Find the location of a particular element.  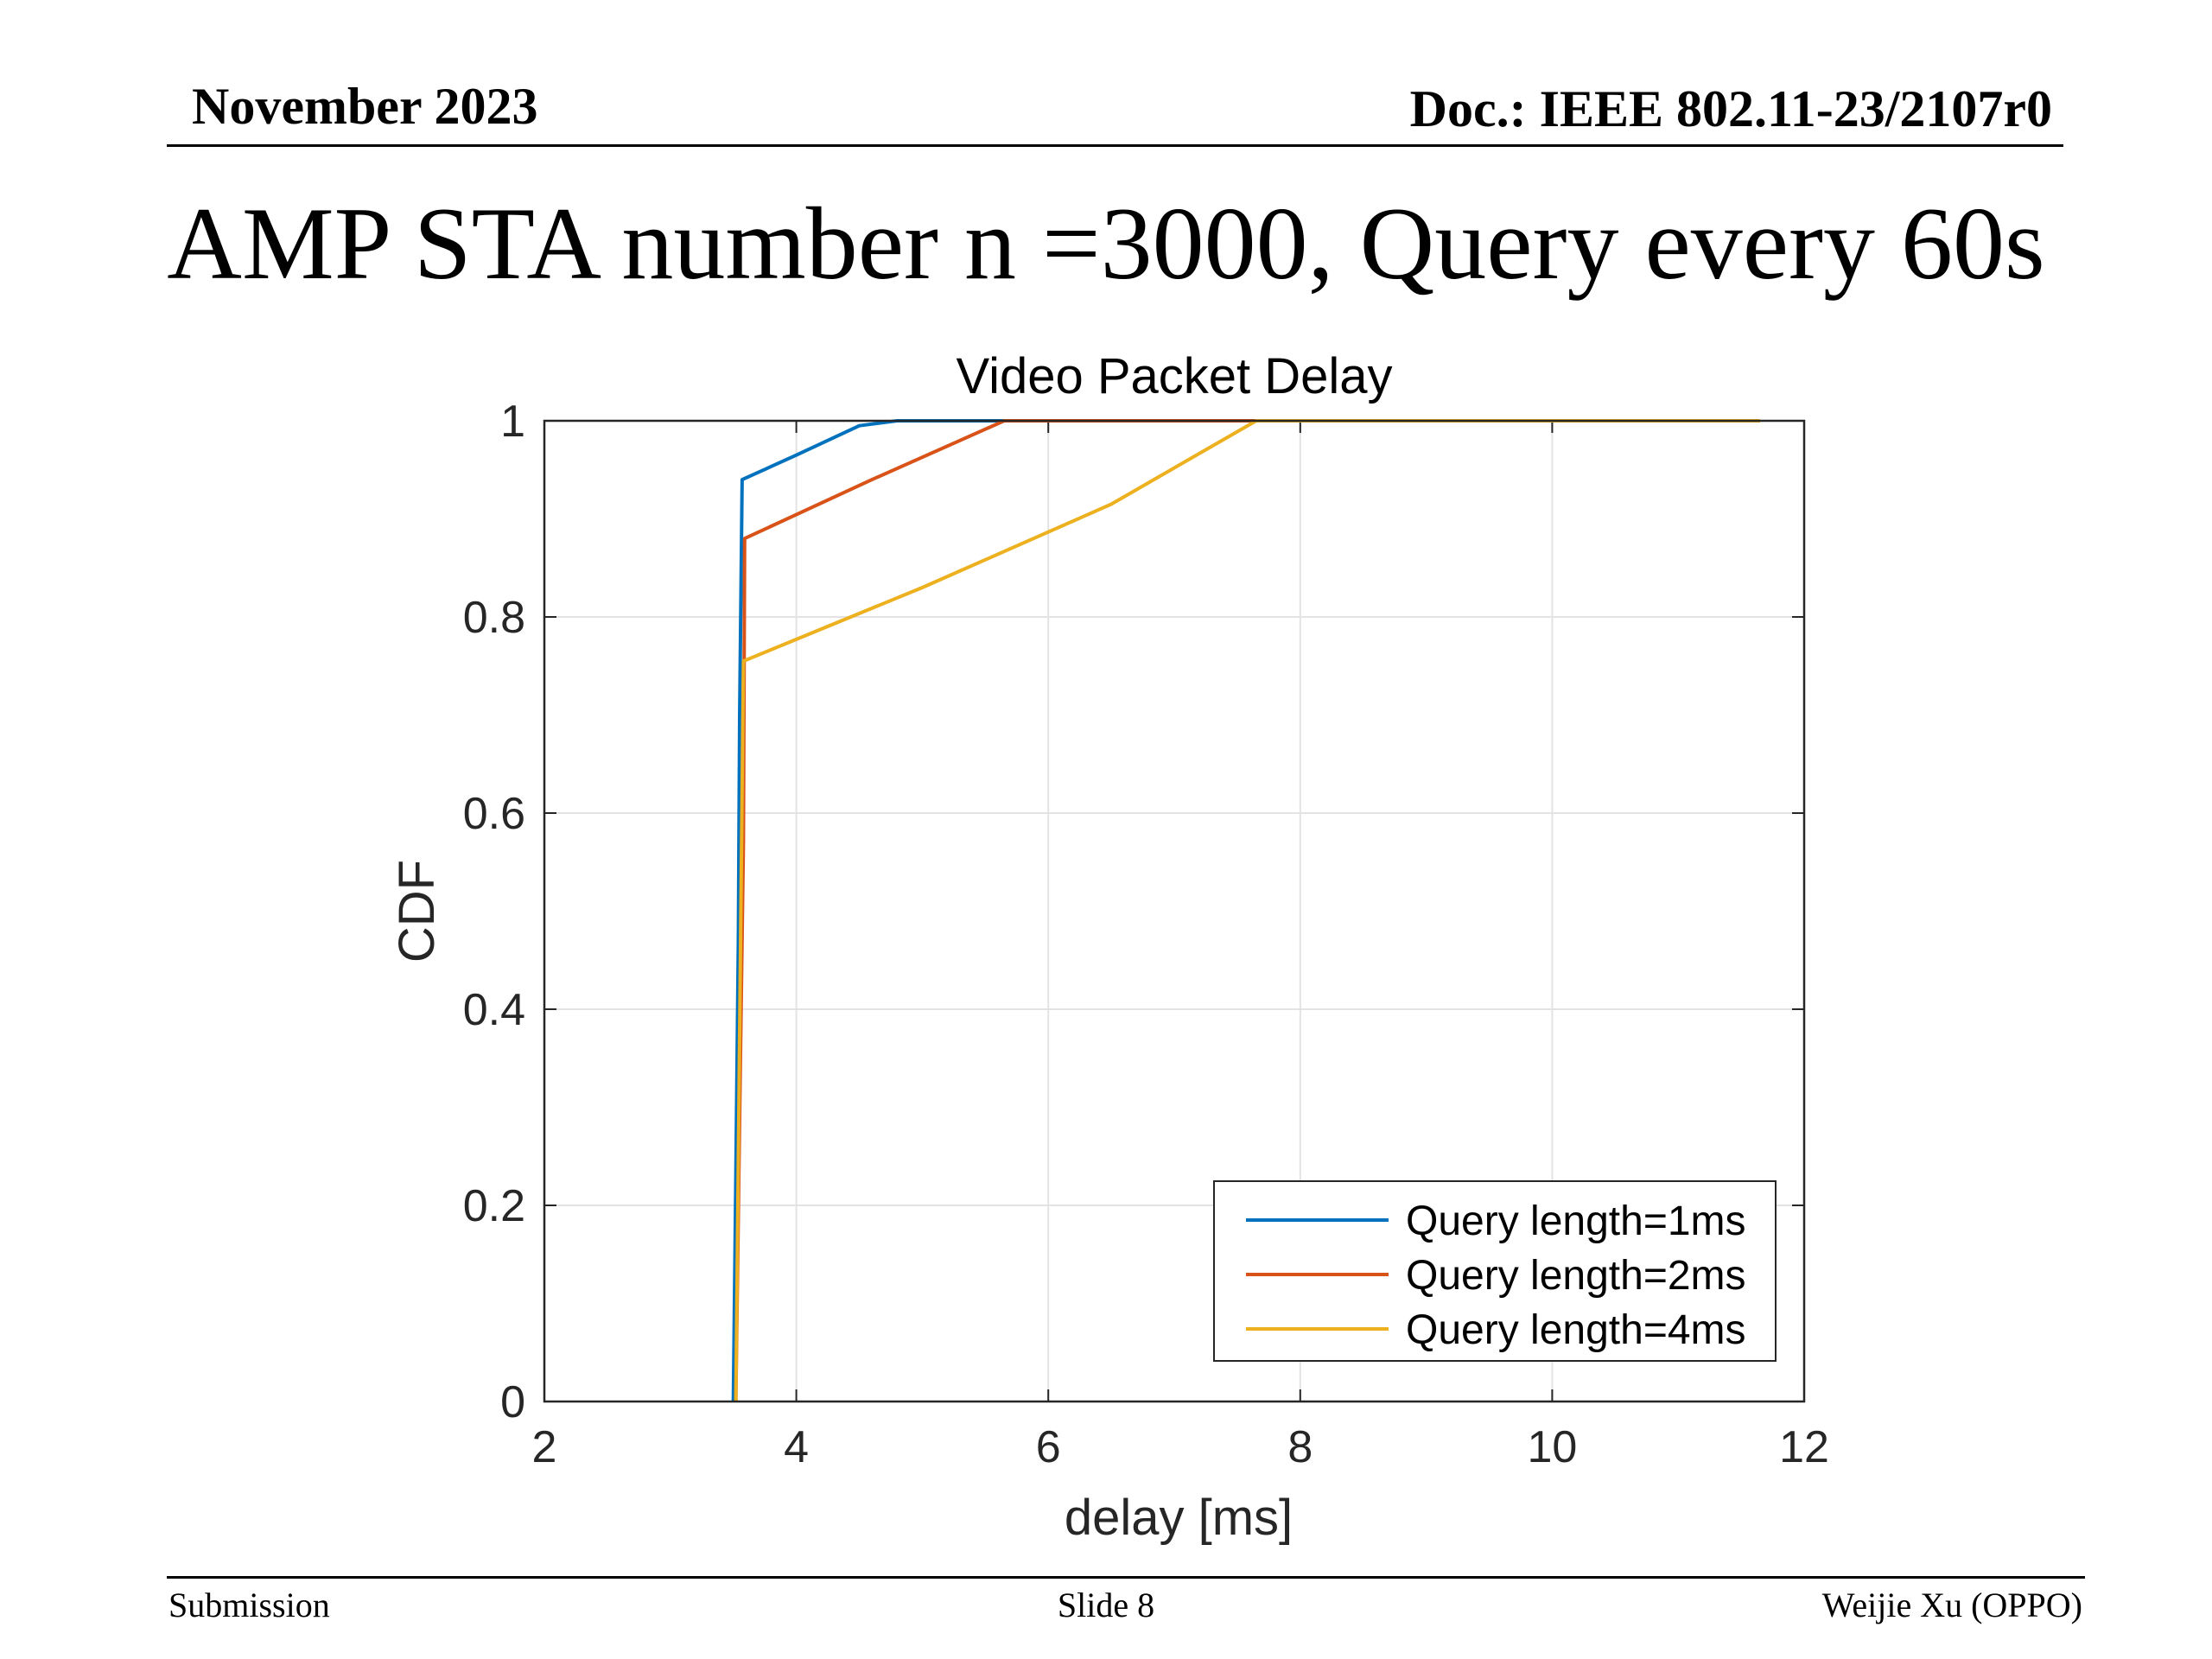

y-axis-label: CDF is located at coordinates (417, 911).